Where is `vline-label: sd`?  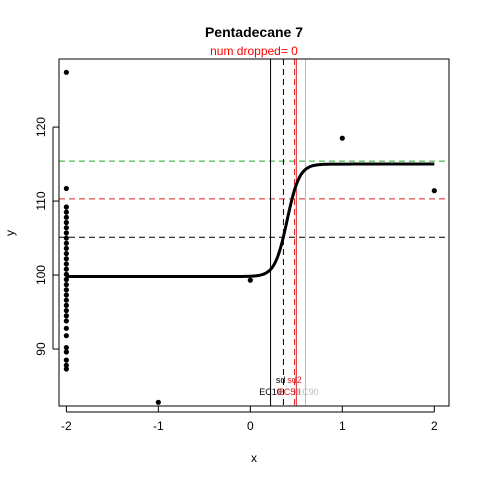
vline-label: sd is located at coordinates (281, 380).